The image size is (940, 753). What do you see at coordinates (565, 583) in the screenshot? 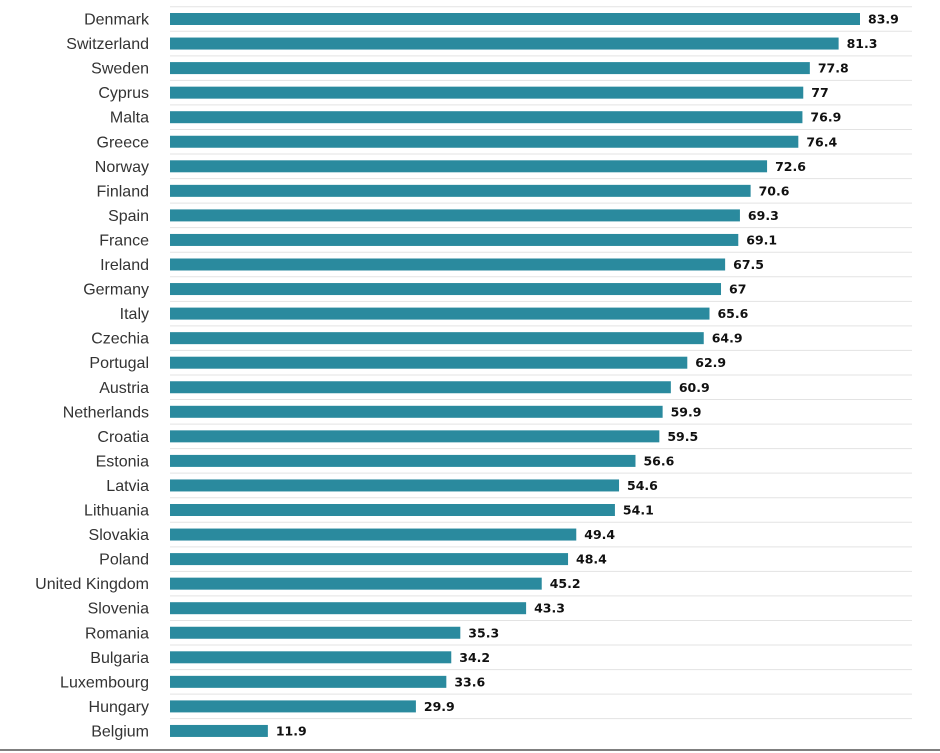
I see `value-label: 45.2` at bounding box center [565, 583].